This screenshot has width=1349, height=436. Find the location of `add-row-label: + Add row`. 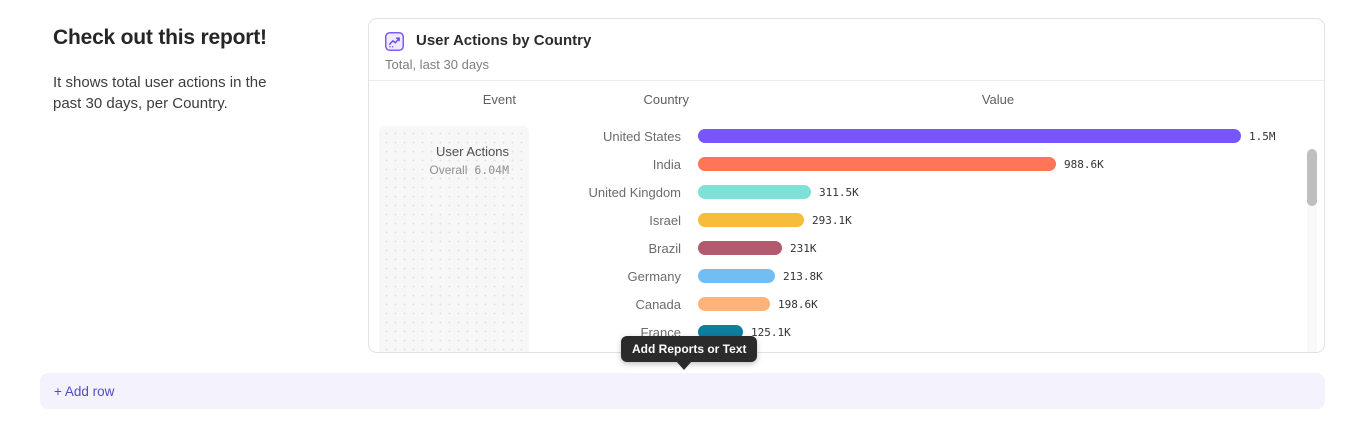

add-row-label: + Add row is located at coordinates (84, 391).